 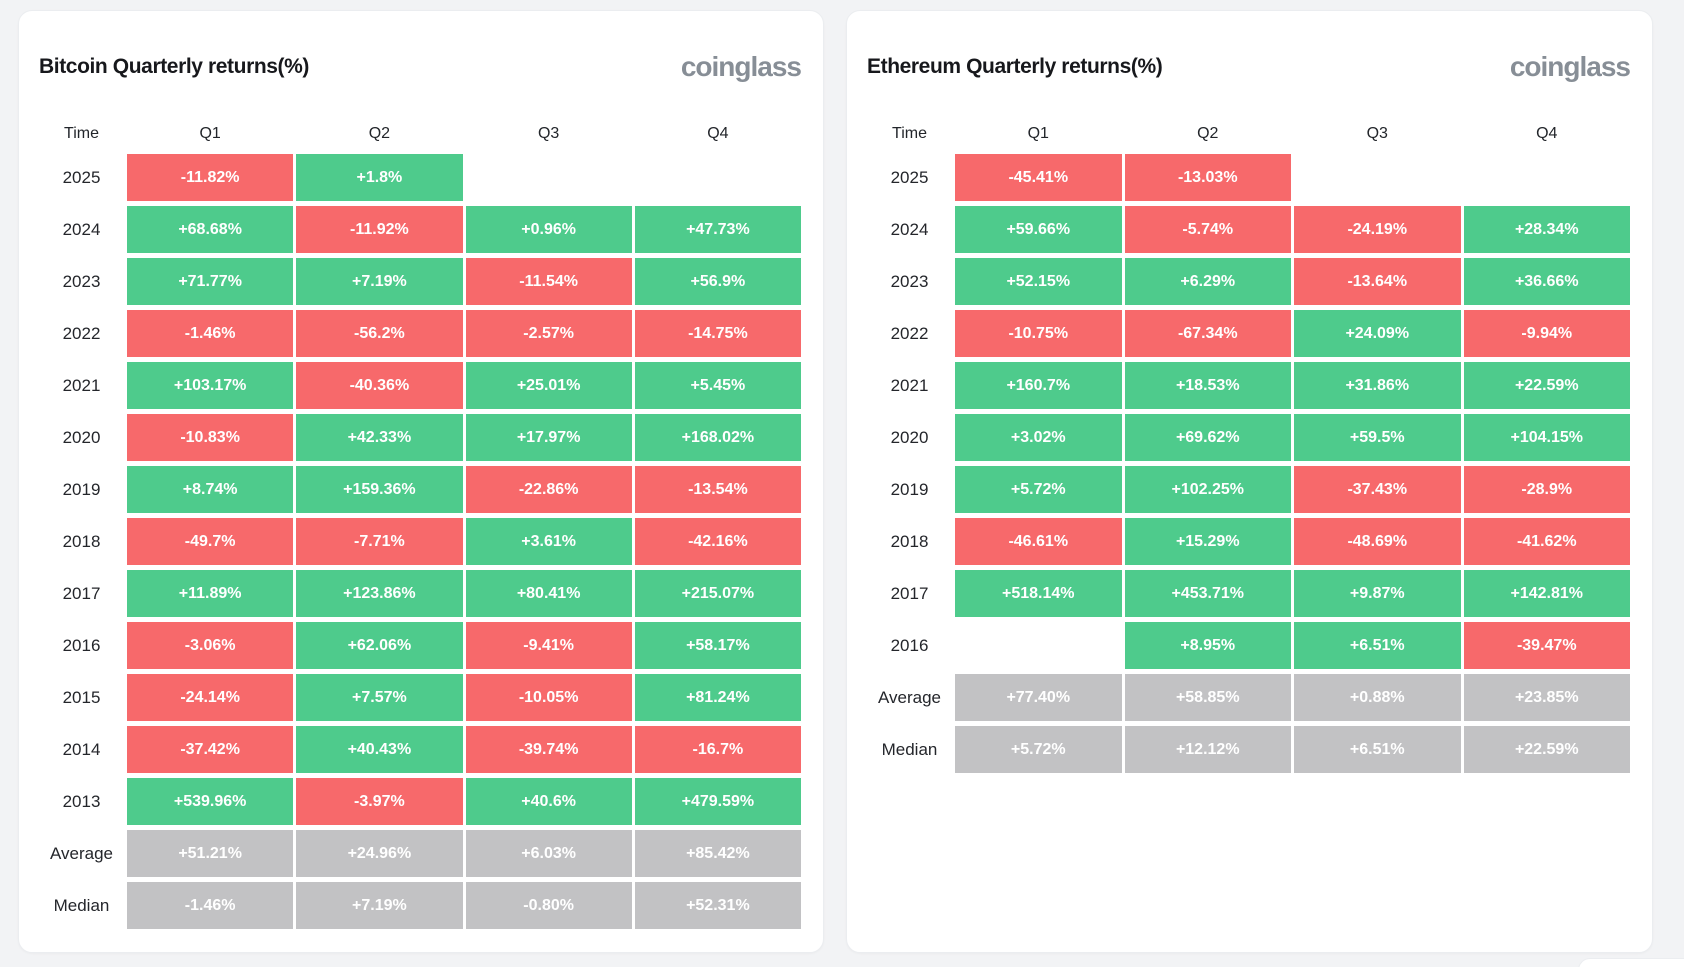 What do you see at coordinates (717, 489) in the screenshot?
I see `return-cell: -13.54%` at bounding box center [717, 489].